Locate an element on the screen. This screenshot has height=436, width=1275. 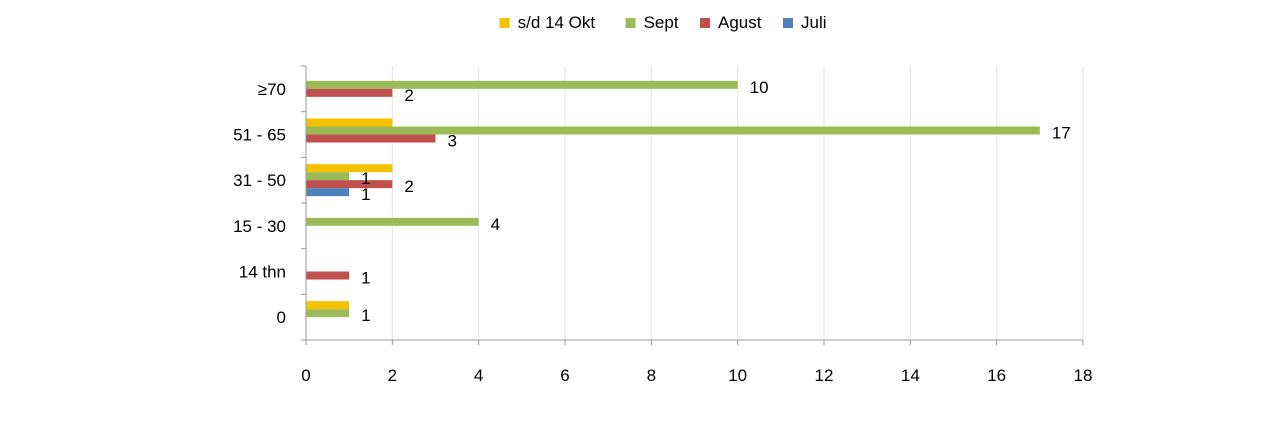
x-tick-label: 4 is located at coordinates (478, 375).